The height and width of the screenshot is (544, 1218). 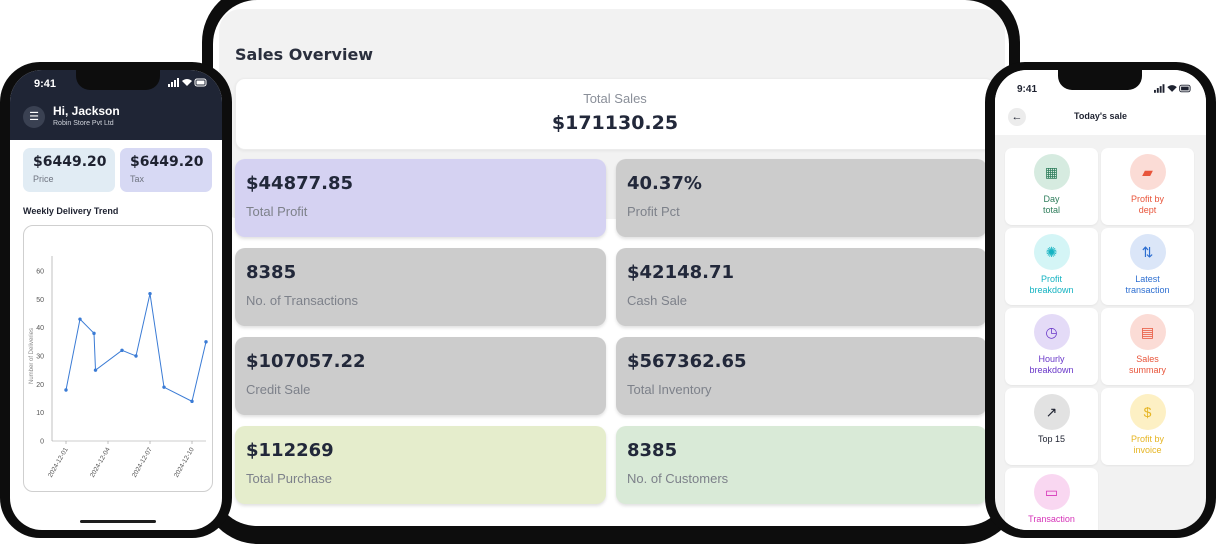 I want to click on price-card: $6449.20 Price, so click(x=69, y=170).